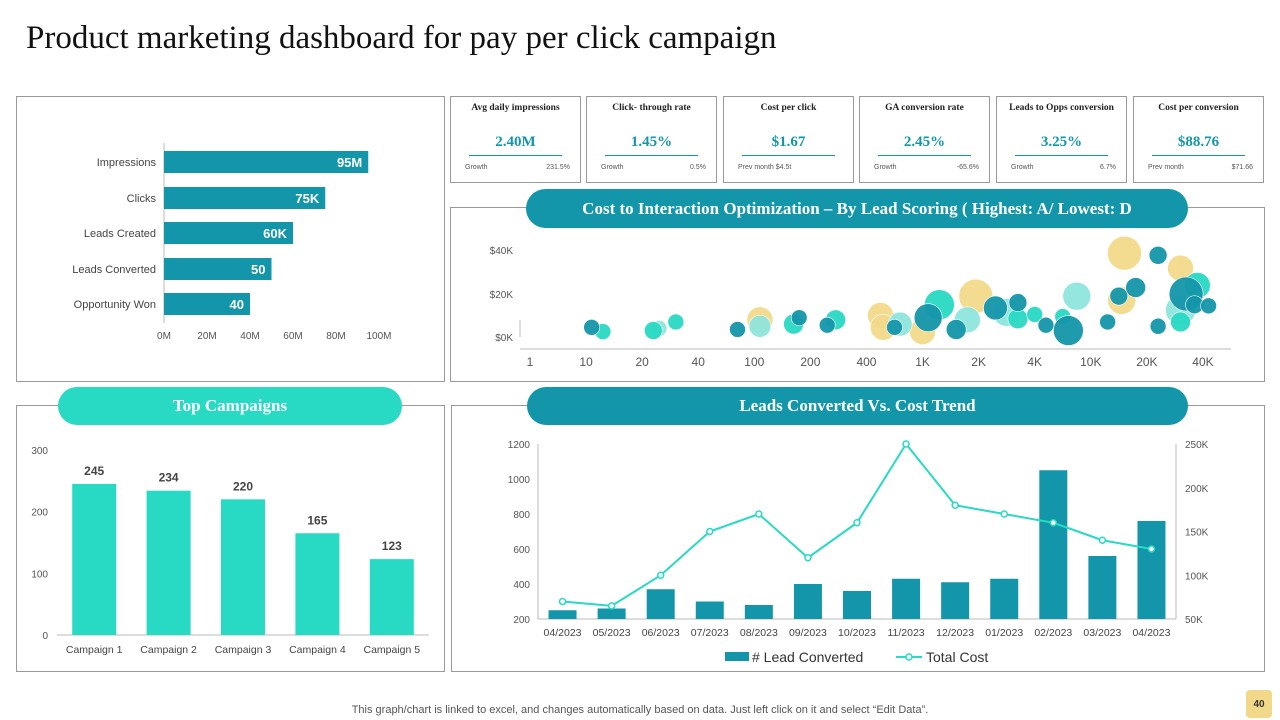 Image resolution: width=1280 pixels, height=720 pixels. I want to click on bubble-x-tick: 400, so click(866, 362).